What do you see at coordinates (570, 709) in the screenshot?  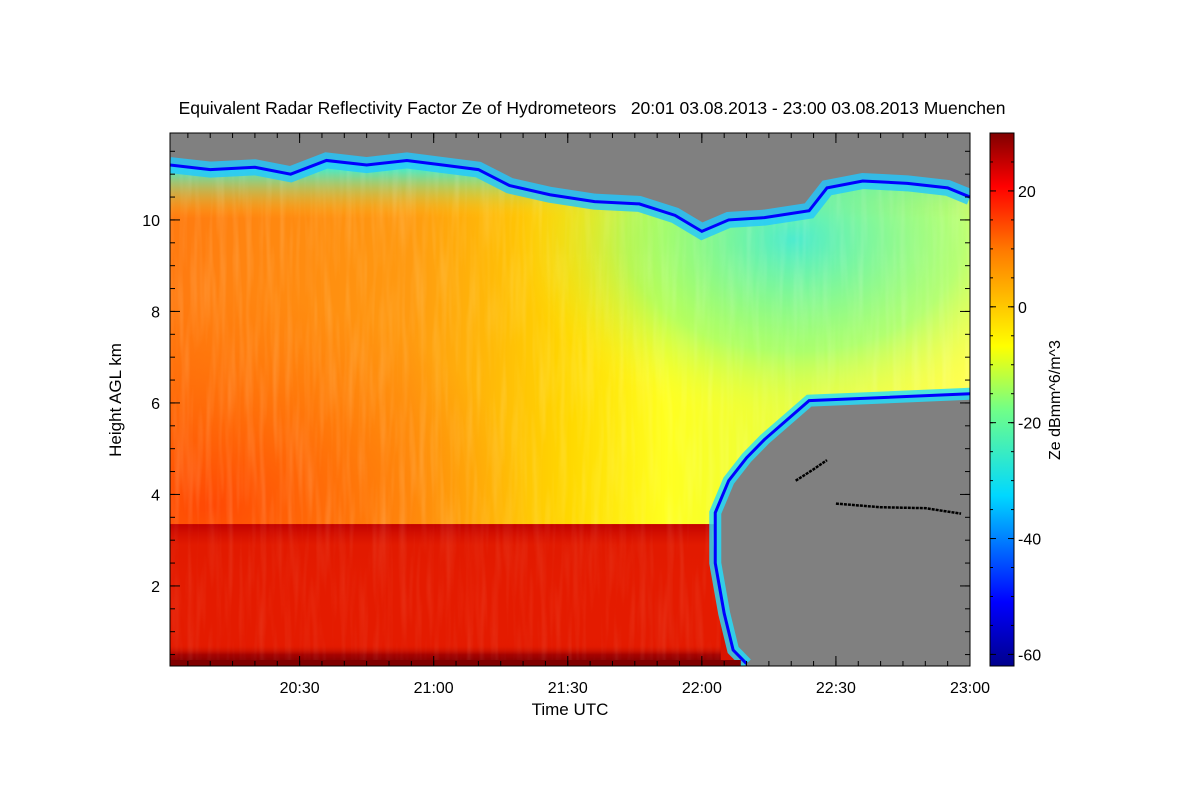 I see `x-axis-label: Time UTC` at bounding box center [570, 709].